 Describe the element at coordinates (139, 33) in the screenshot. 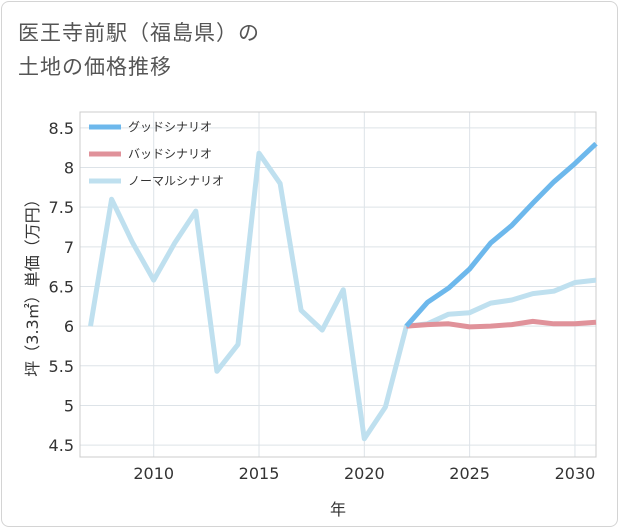

I see `chart-title-line-1: 医王寺前駅（福島県）の` at that location.